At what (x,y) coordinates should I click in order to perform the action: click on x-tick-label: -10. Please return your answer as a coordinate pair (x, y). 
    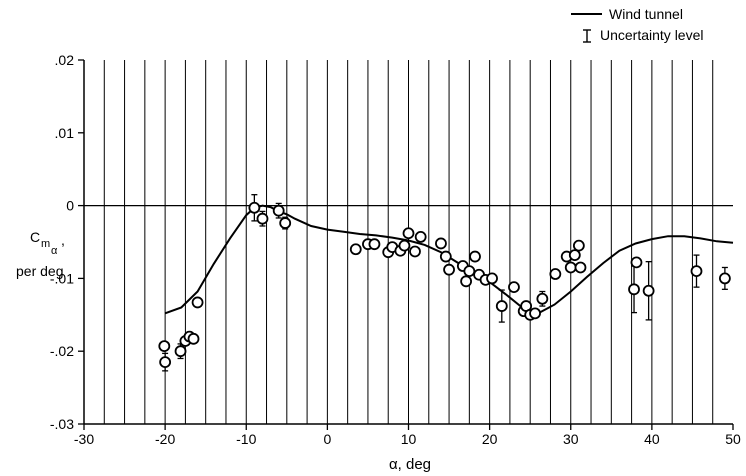
    Looking at the image, I should click on (246, 439).